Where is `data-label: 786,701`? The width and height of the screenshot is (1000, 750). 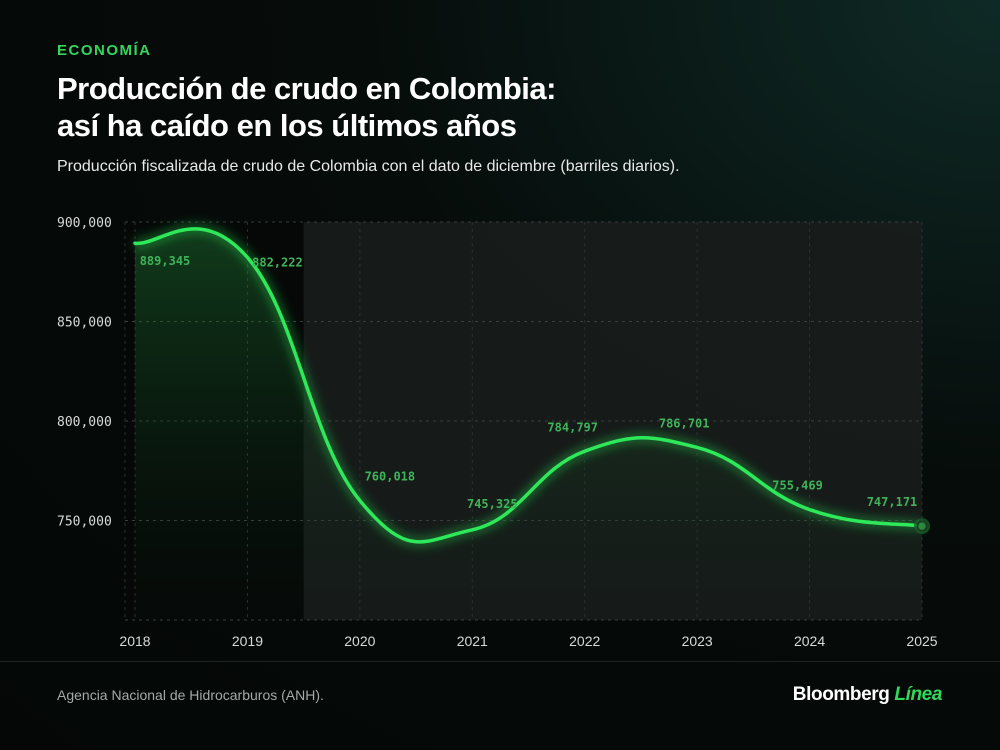
data-label: 786,701 is located at coordinates (684, 423).